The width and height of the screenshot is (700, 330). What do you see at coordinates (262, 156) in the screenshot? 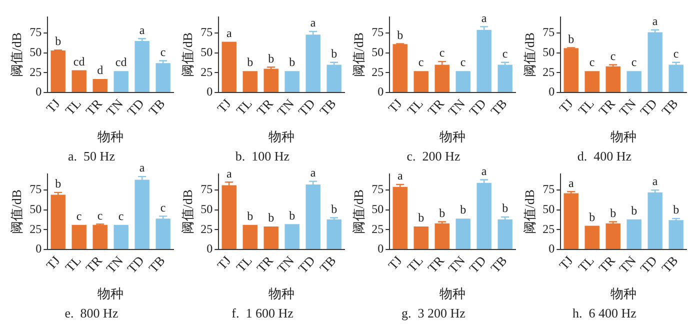
I see `text: b. 100 Hz` at bounding box center [262, 156].